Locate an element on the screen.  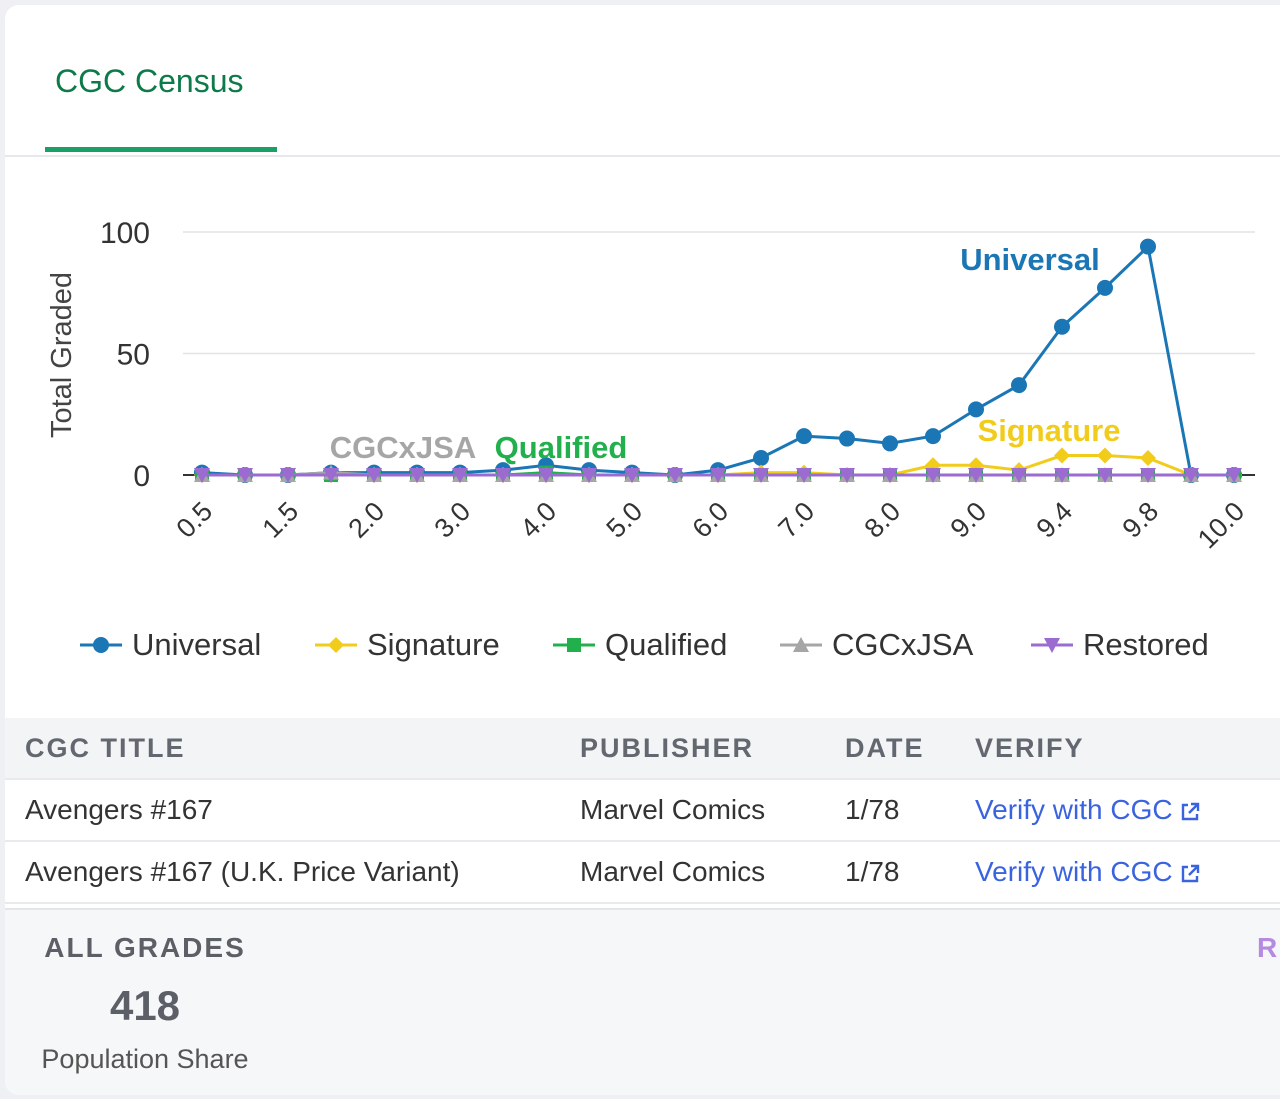
y-axis-label: Total Graded is located at coordinates (62, 355).